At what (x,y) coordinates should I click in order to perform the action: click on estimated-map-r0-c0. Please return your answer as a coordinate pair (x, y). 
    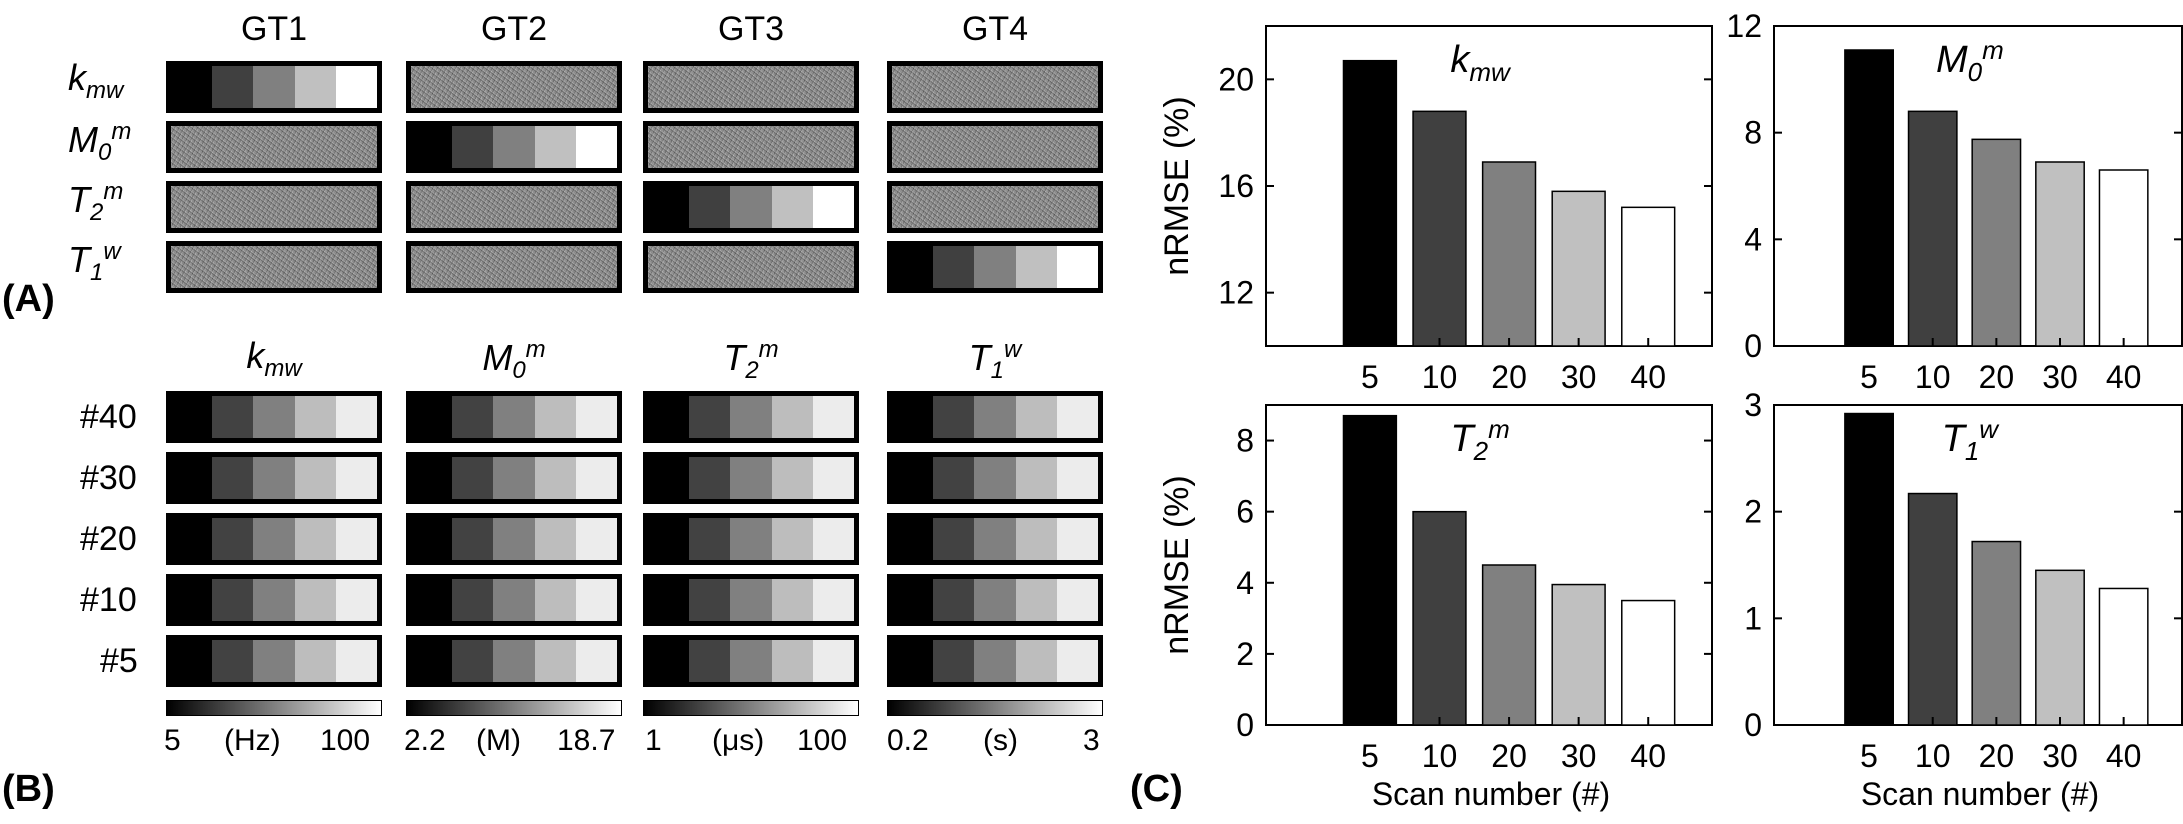
    Looking at the image, I should click on (274, 417).